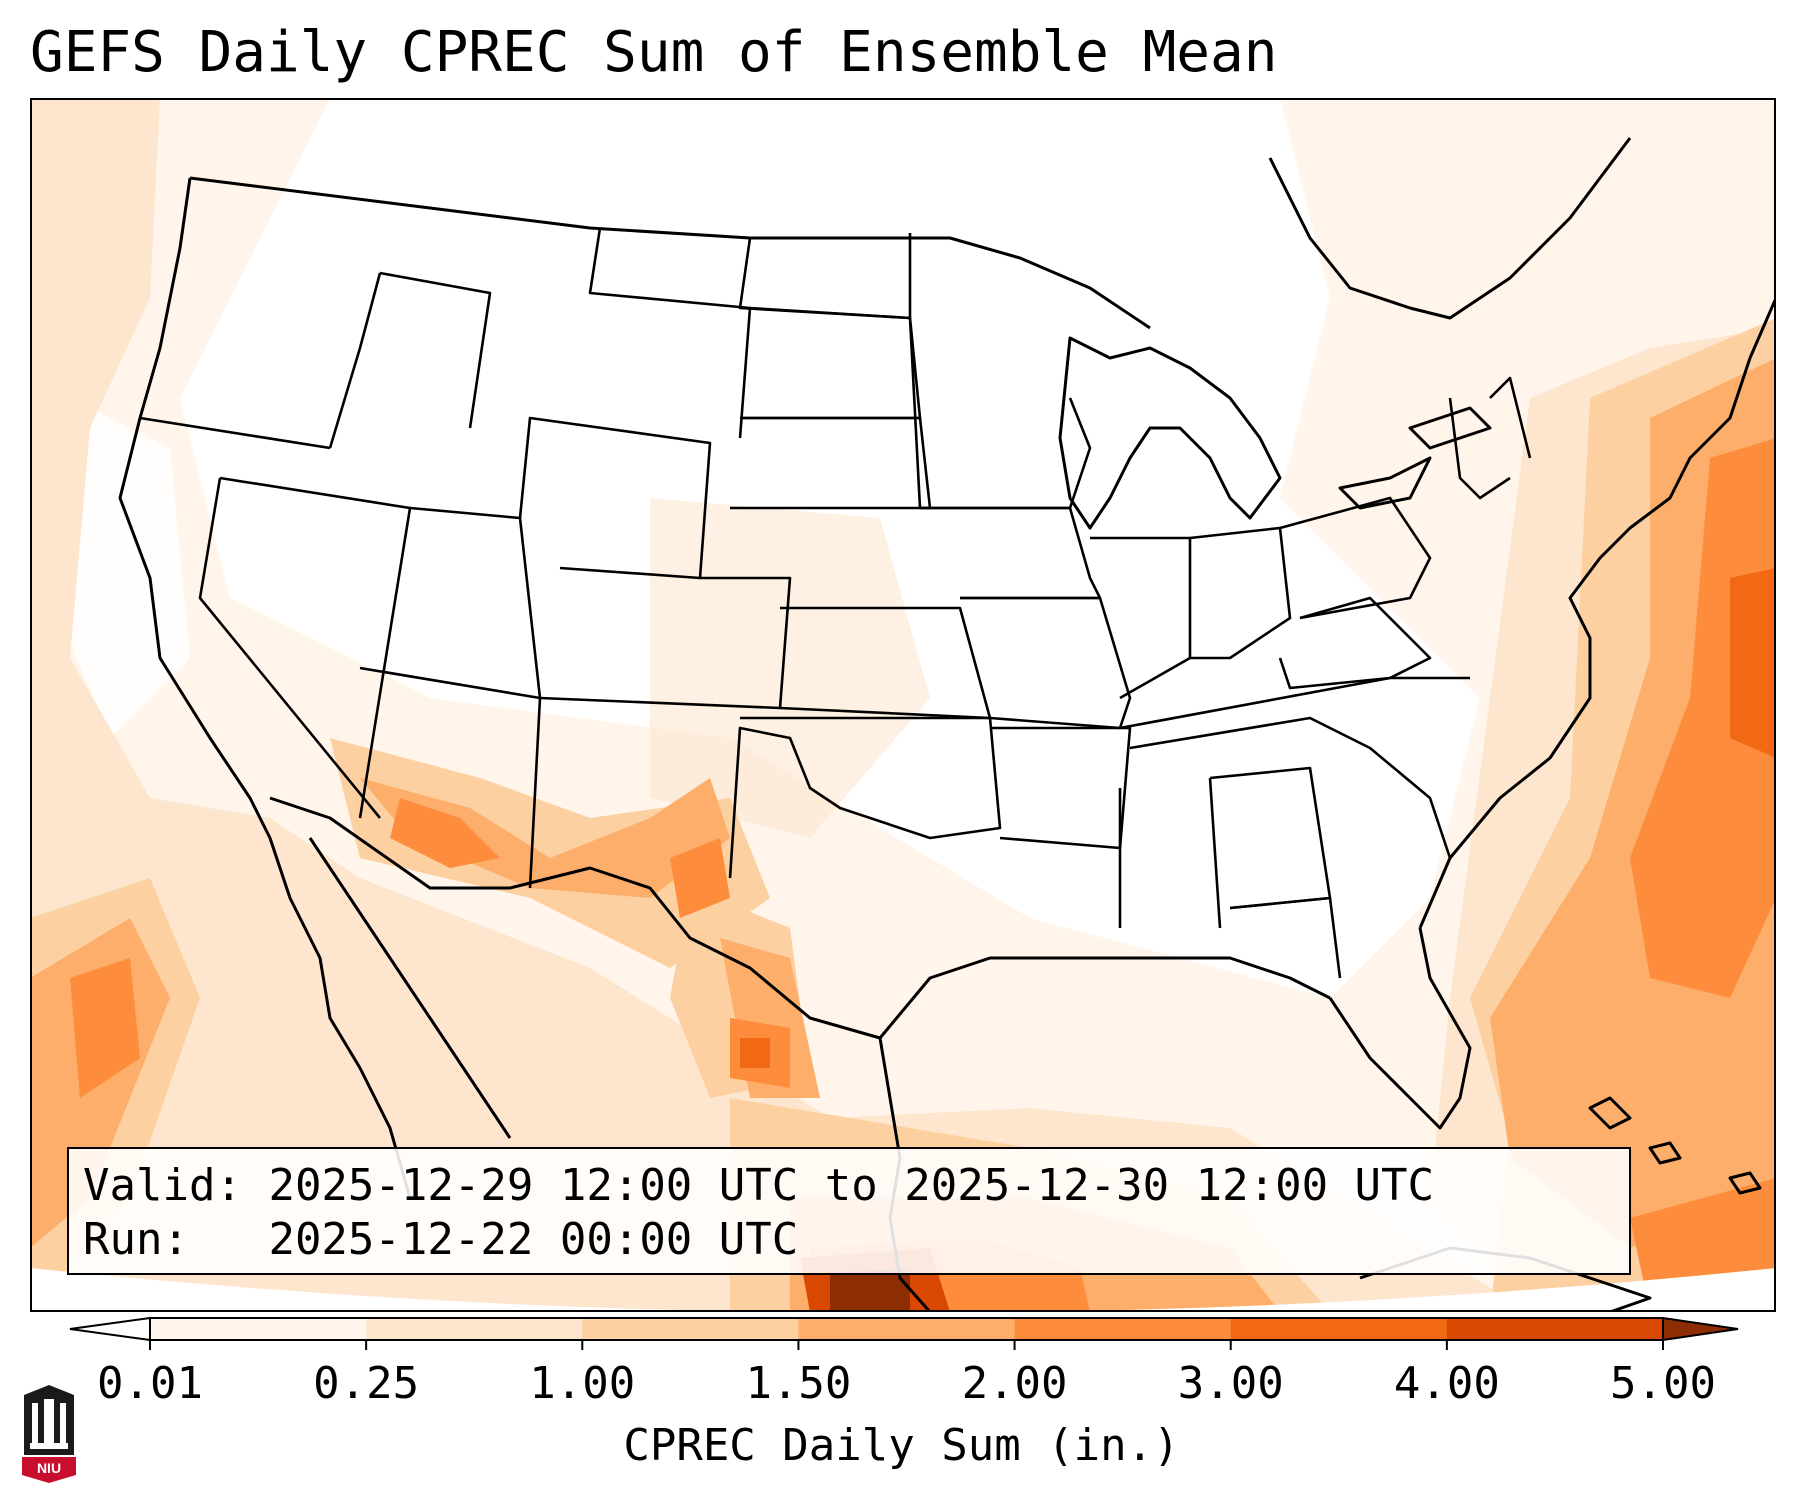  I want to click on run-time: 2025-12-22 00:00 UTC, so click(533, 1239).